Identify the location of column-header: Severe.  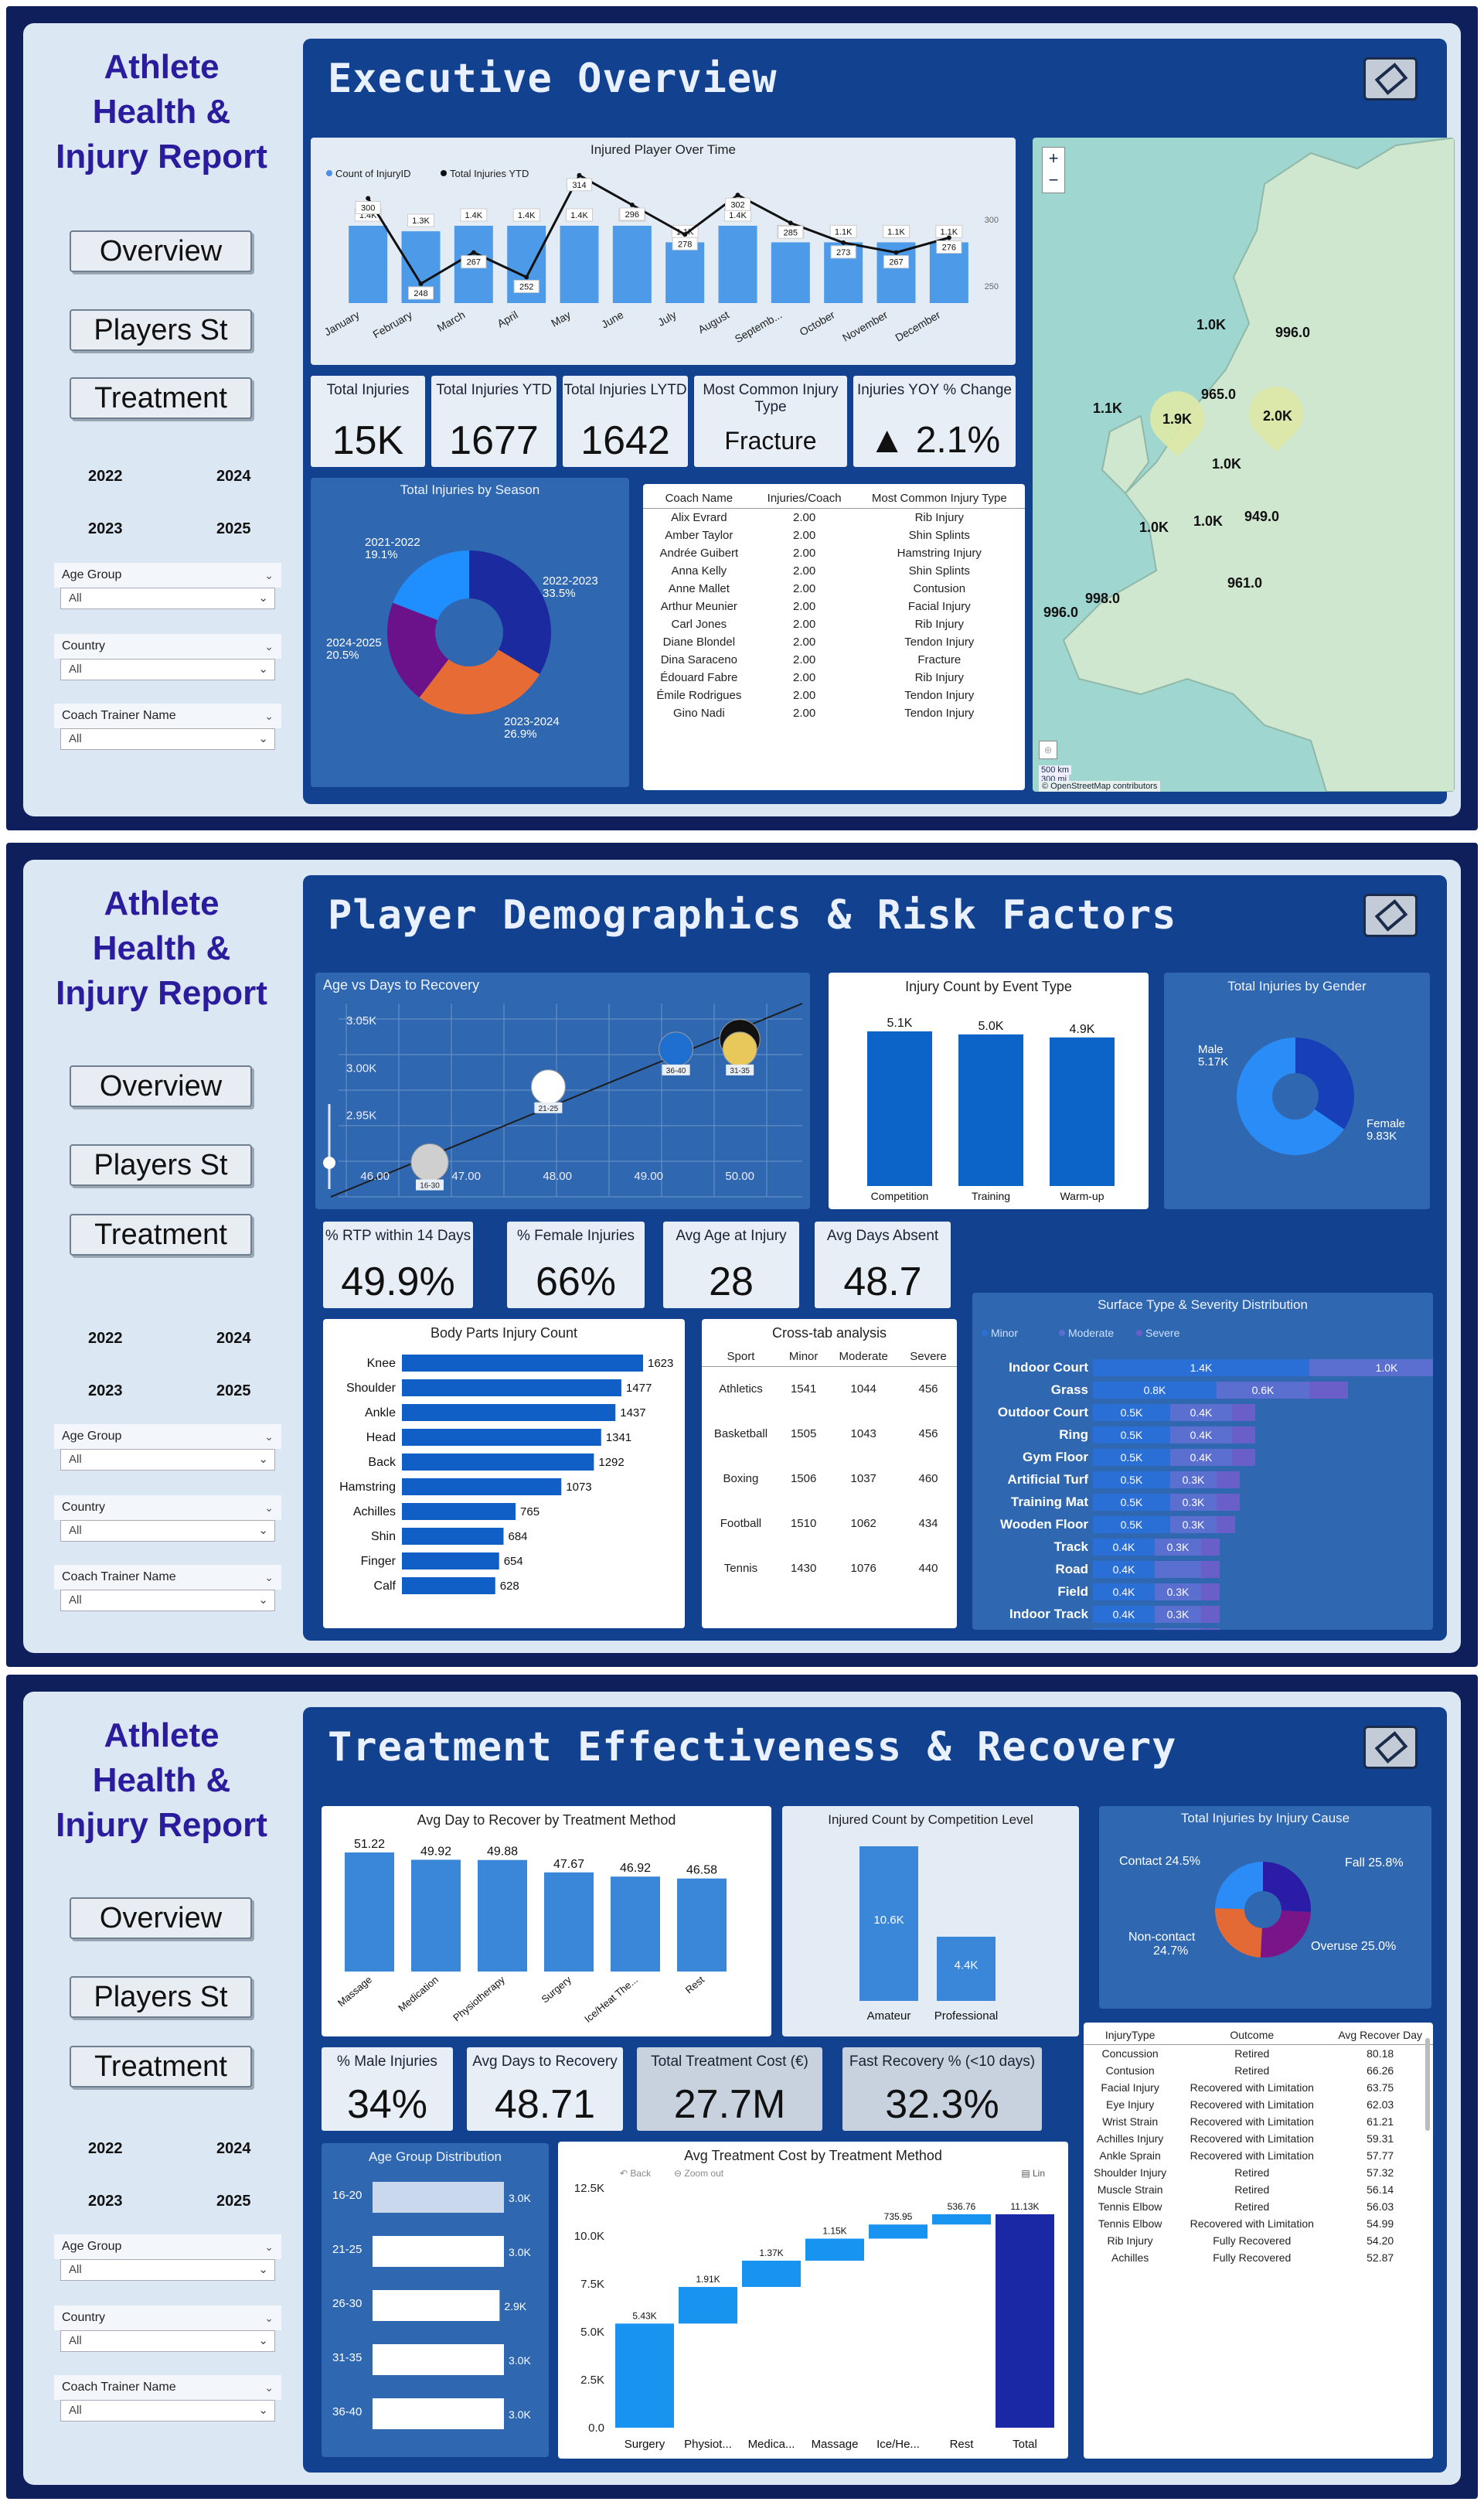
(928, 1357).